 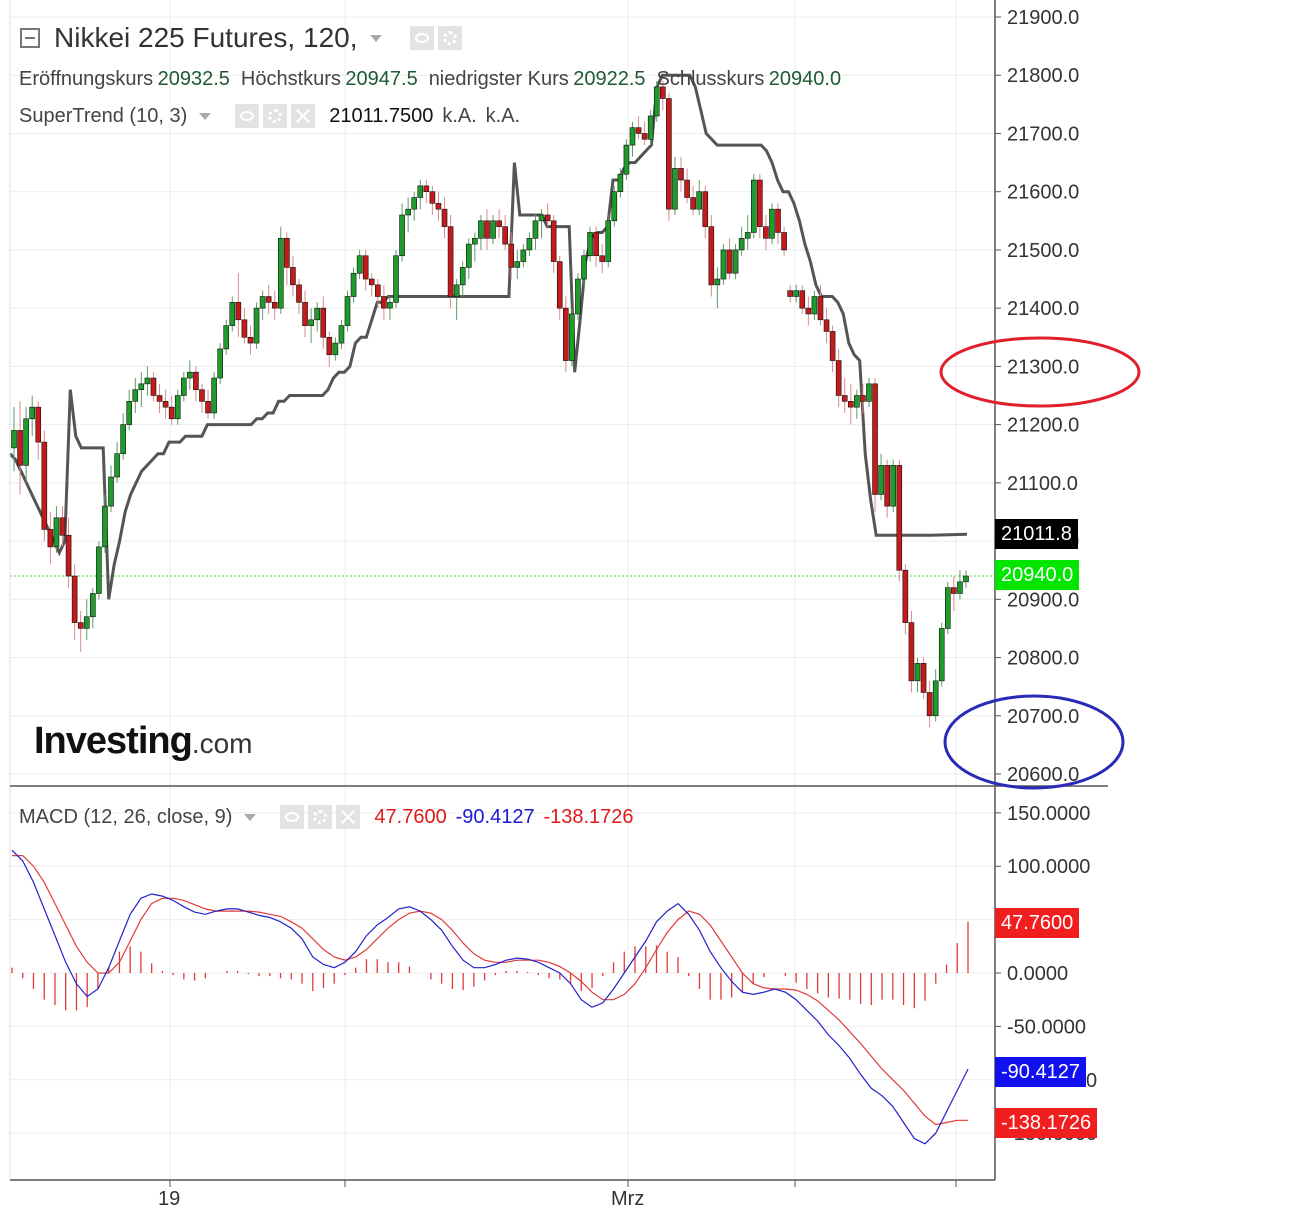 I want to click on macd-hist-tag: 47.7600, so click(x=1037, y=923).